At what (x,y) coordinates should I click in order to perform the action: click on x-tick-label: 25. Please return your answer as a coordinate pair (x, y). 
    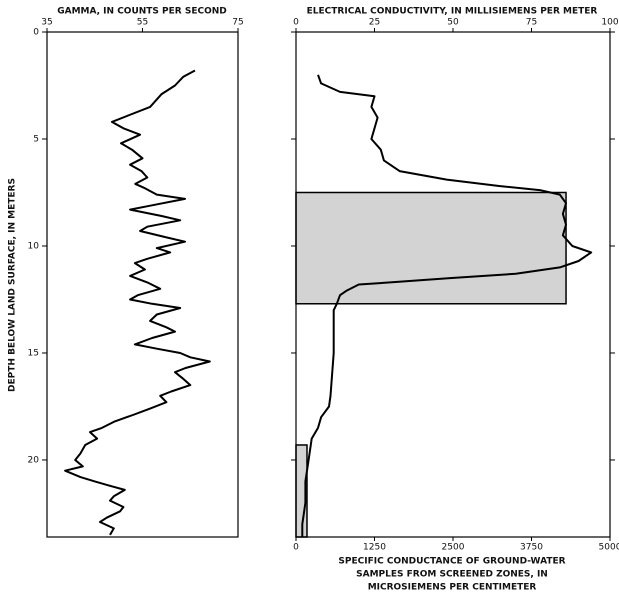
    Looking at the image, I should click on (374, 23).